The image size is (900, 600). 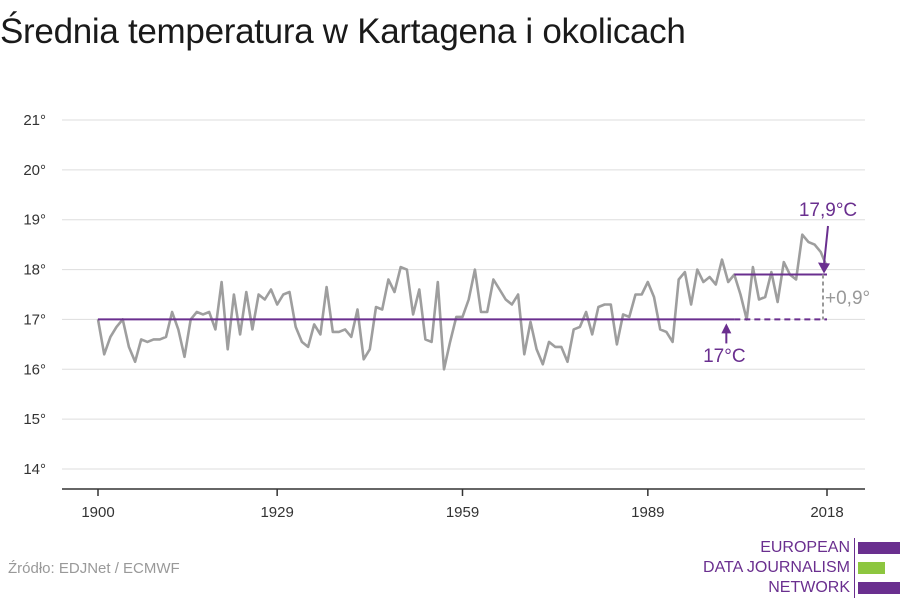 What do you see at coordinates (34, 295) in the screenshot?
I see `y-axis-ticks: 14° 15° 16° 17° 18° 19° 20° 21°` at bounding box center [34, 295].